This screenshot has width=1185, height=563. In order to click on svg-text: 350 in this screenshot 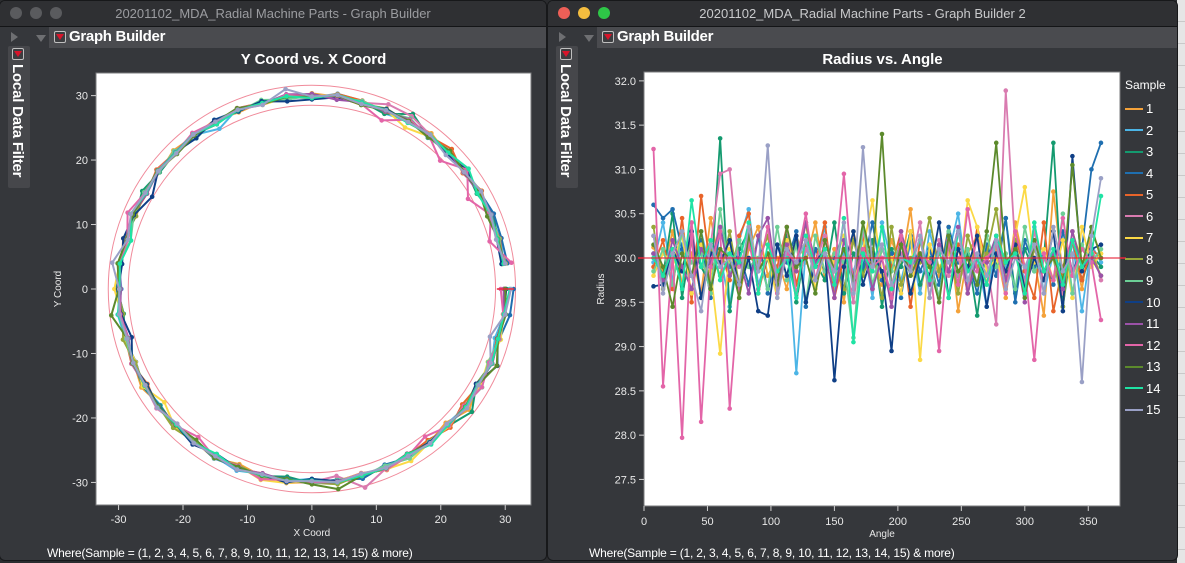, I will do `click(1088, 522)`.